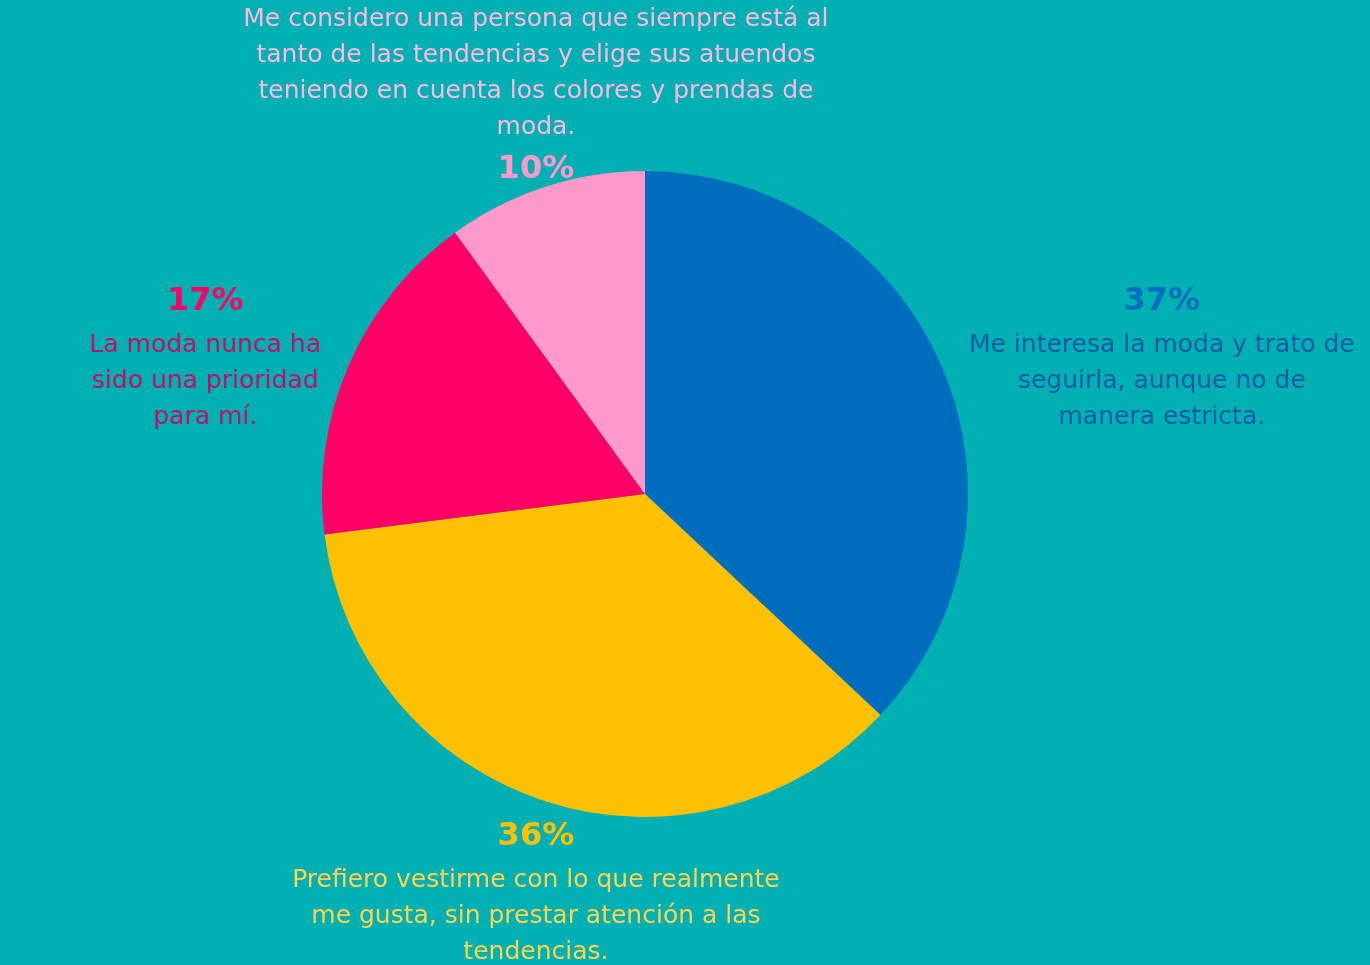 The height and width of the screenshot is (965, 1370). I want to click on slice-label: Me interesa la moda y trato de seguirla, aunque no de manera estricta., so click(1161, 379).